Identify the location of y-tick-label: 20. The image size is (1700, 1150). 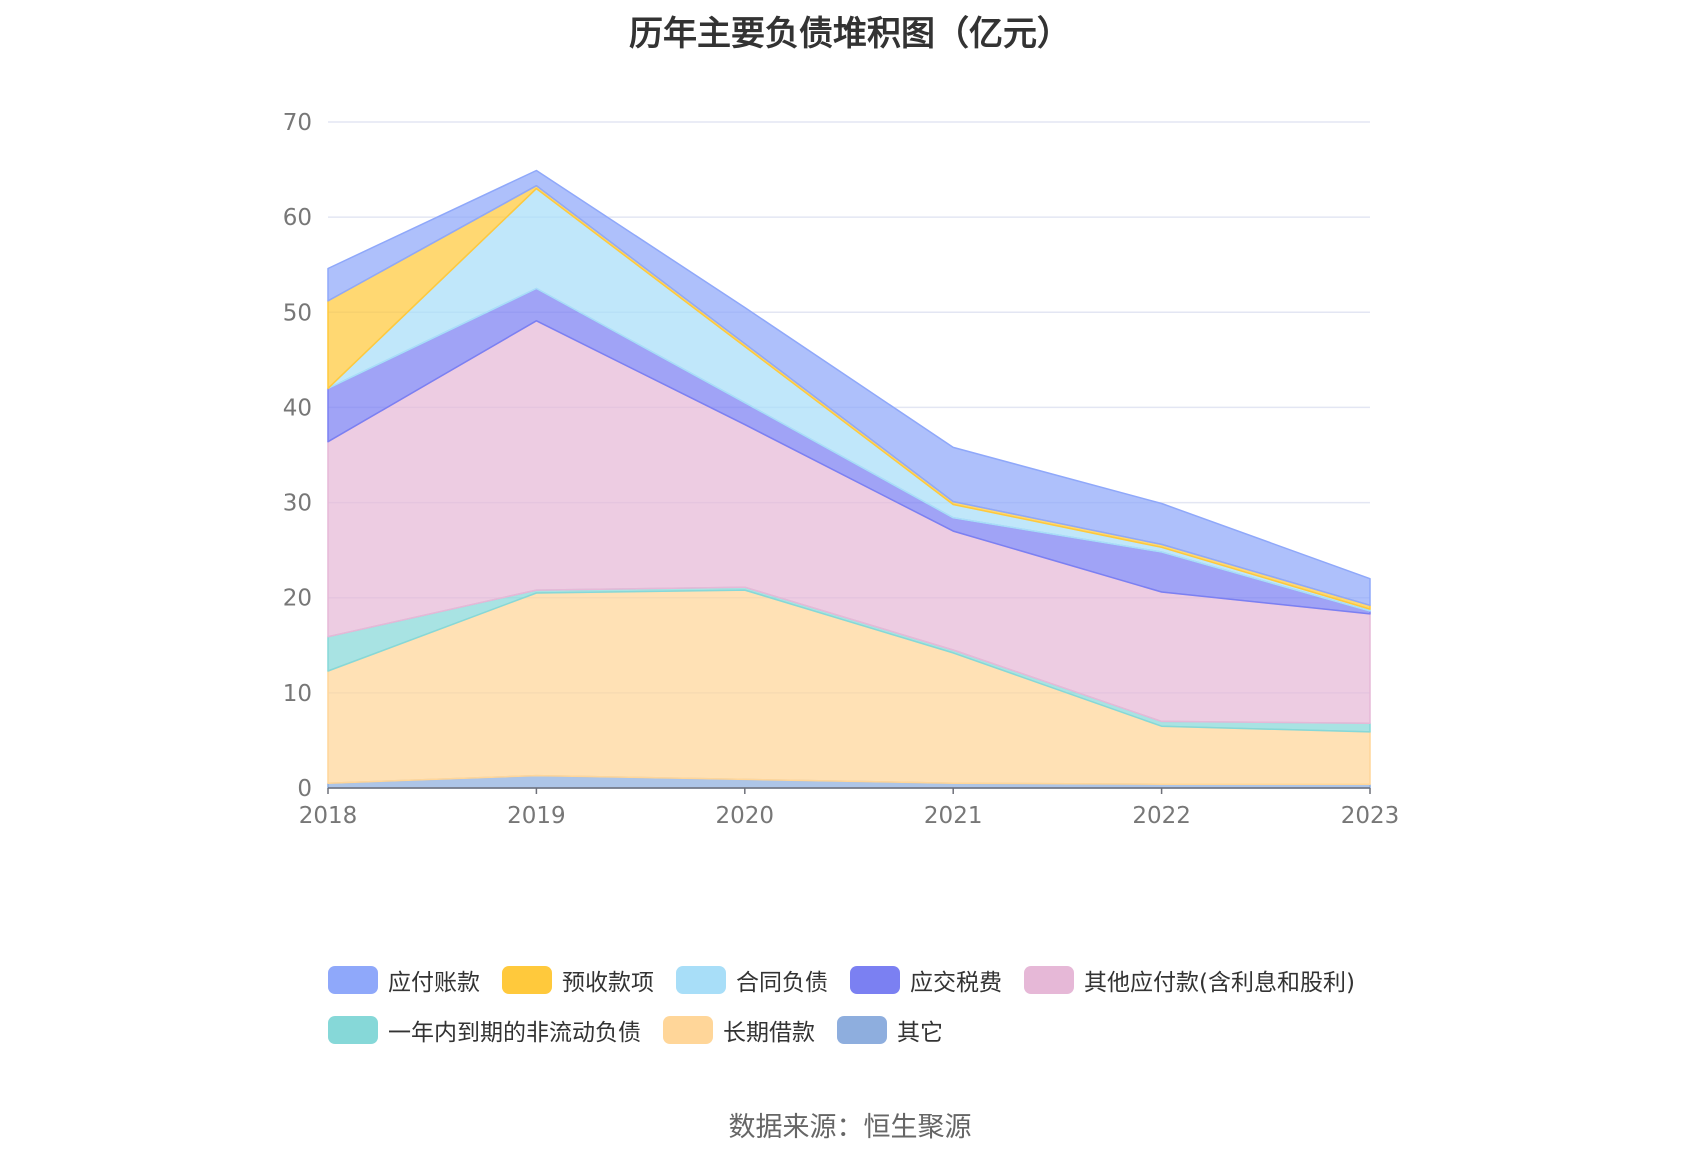
(297, 599).